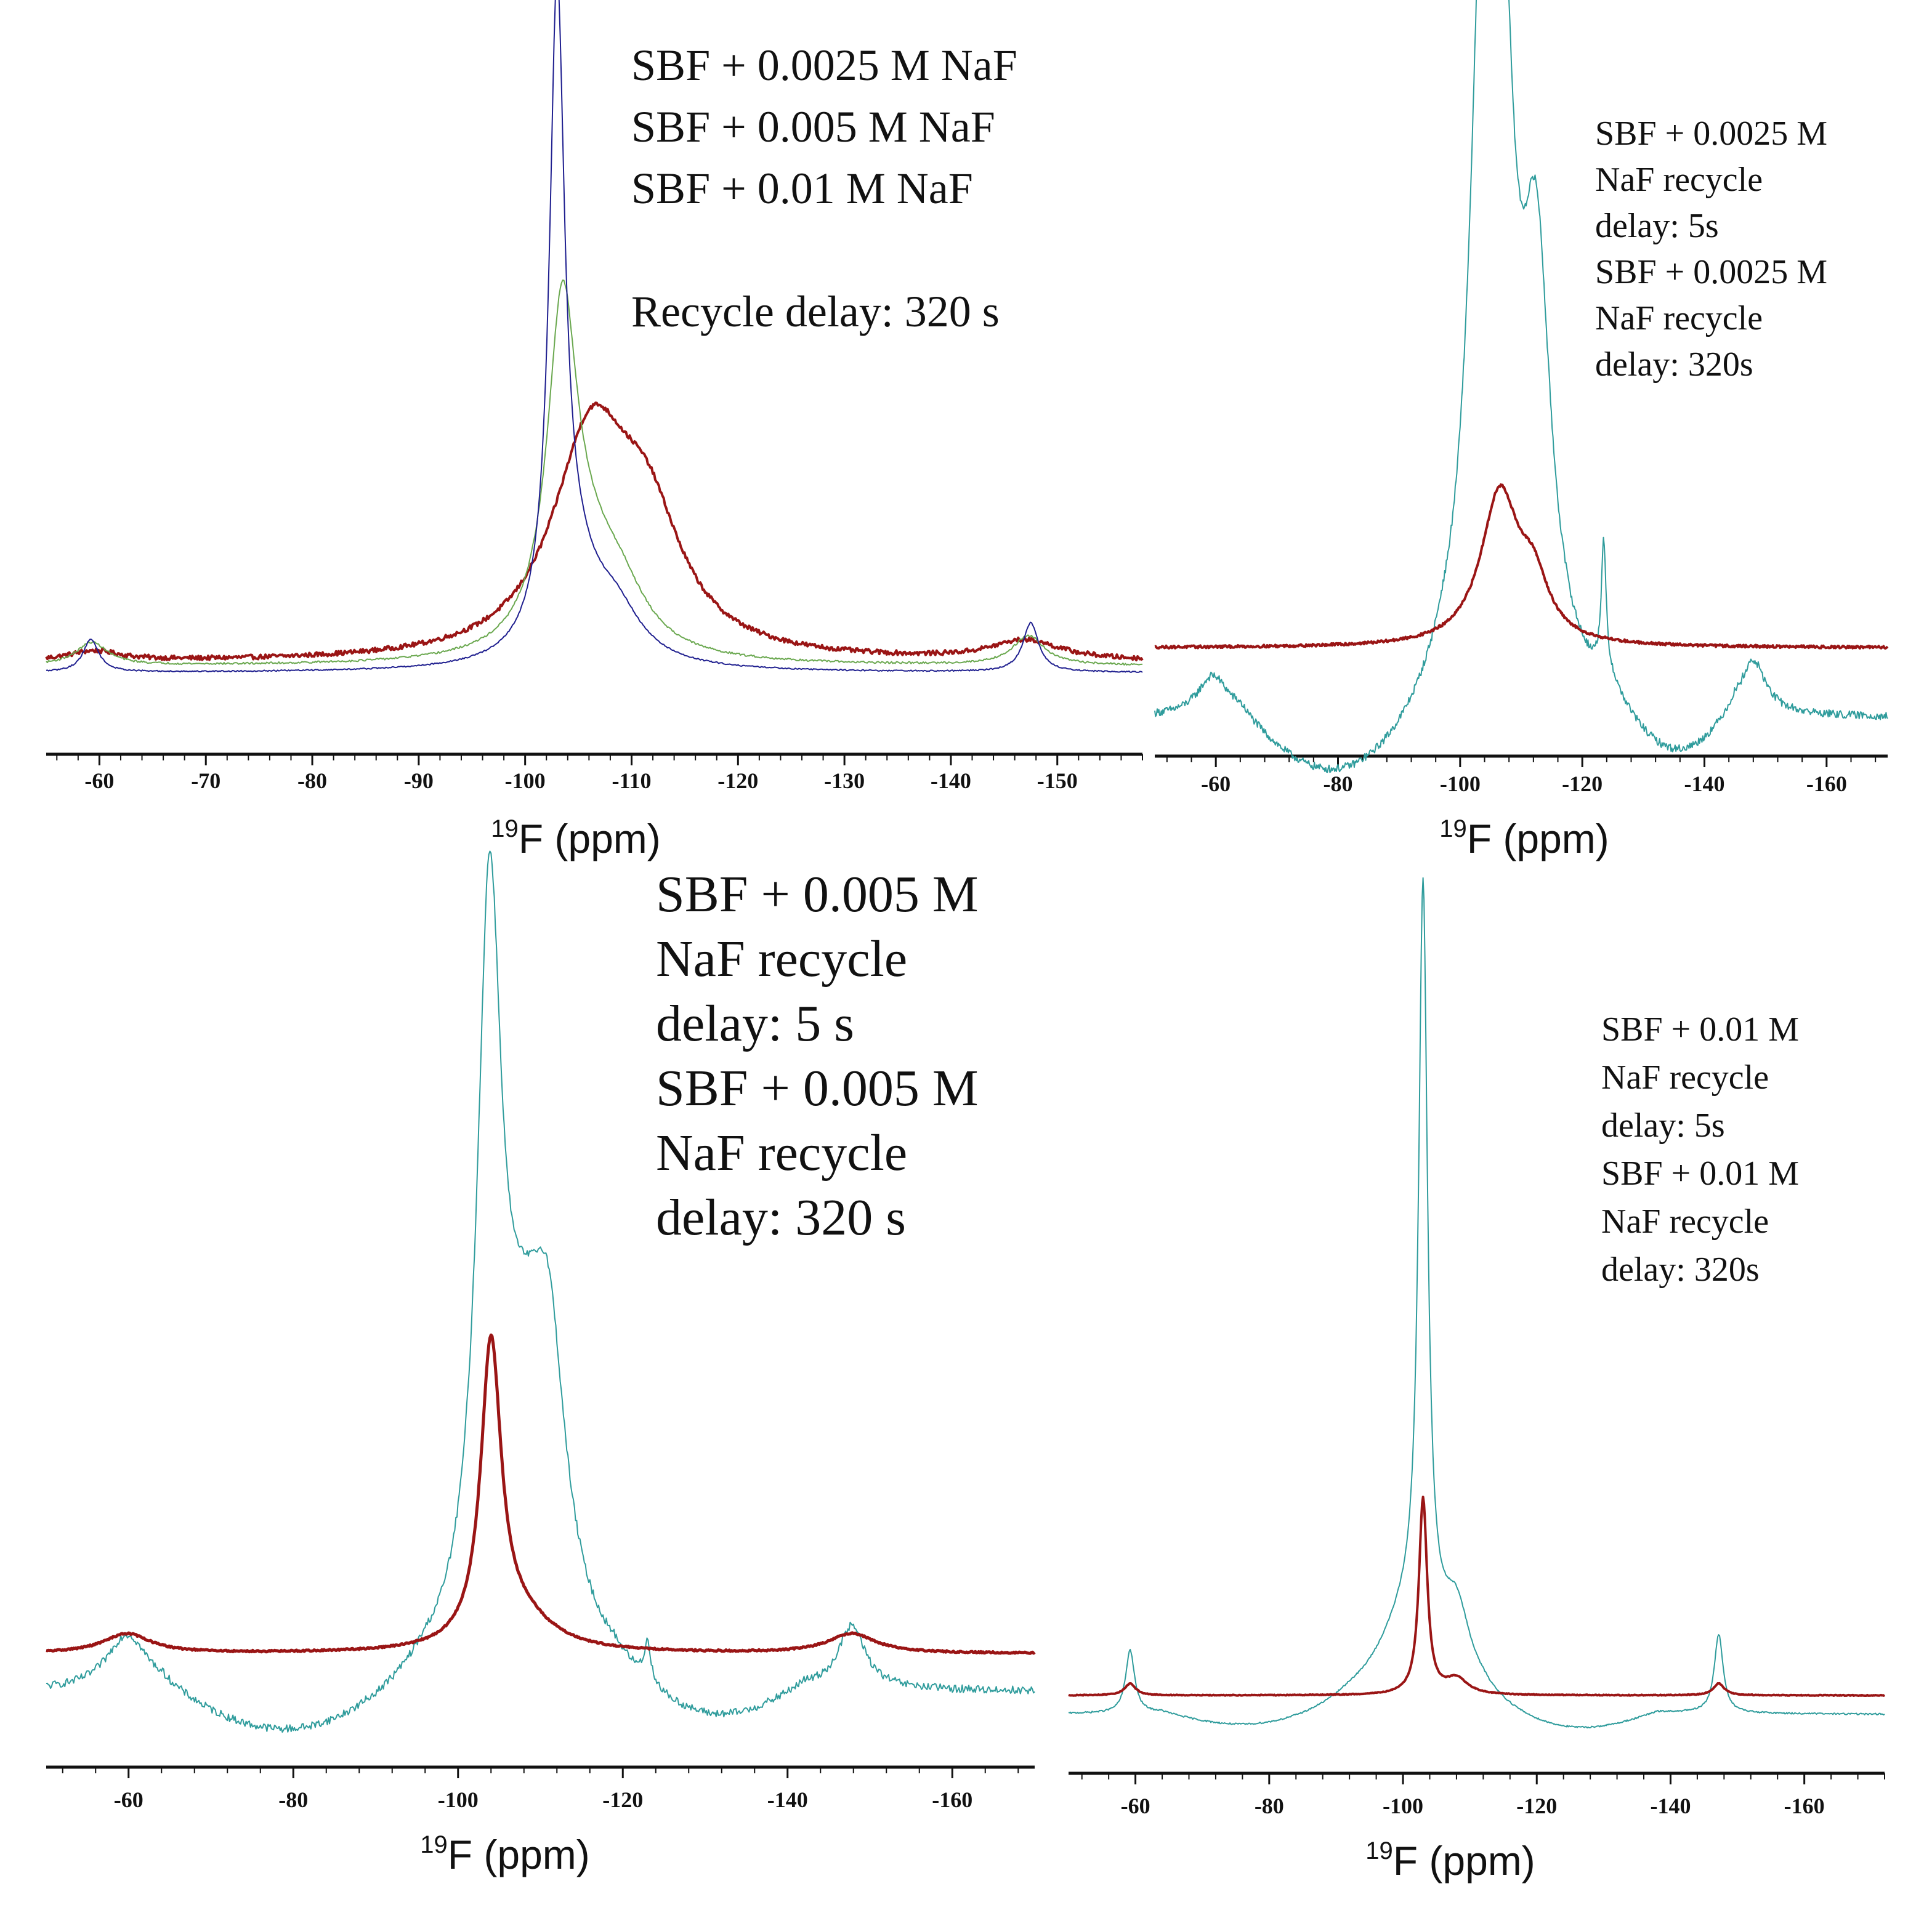  Describe the element at coordinates (505, 828) in the screenshot. I see `panel-a-xlabel-sup: 19` at that location.